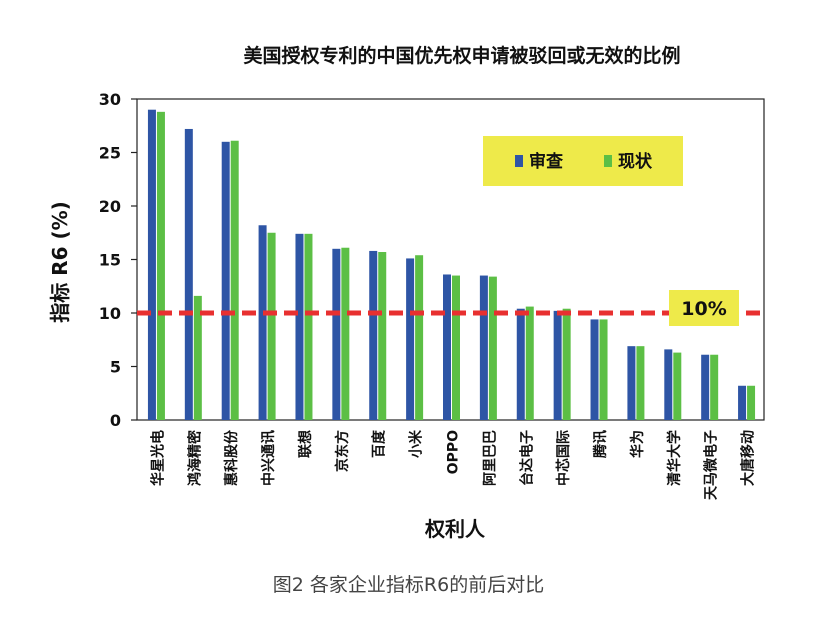 This screenshot has height=623, width=817. What do you see at coordinates (110, 260) in the screenshot?
I see `y-tick-label: 15` at bounding box center [110, 260].